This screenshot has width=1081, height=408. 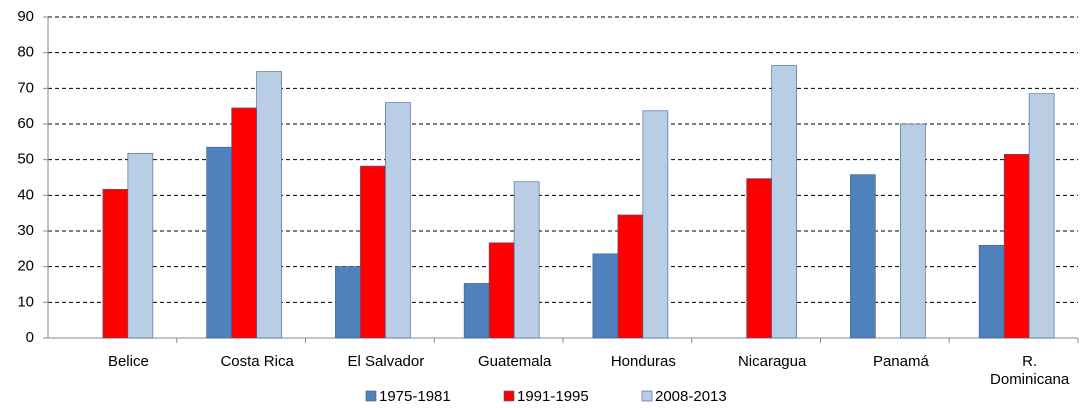 What do you see at coordinates (514, 361) in the screenshot?
I see `x-tick-label: Guatemala` at bounding box center [514, 361].